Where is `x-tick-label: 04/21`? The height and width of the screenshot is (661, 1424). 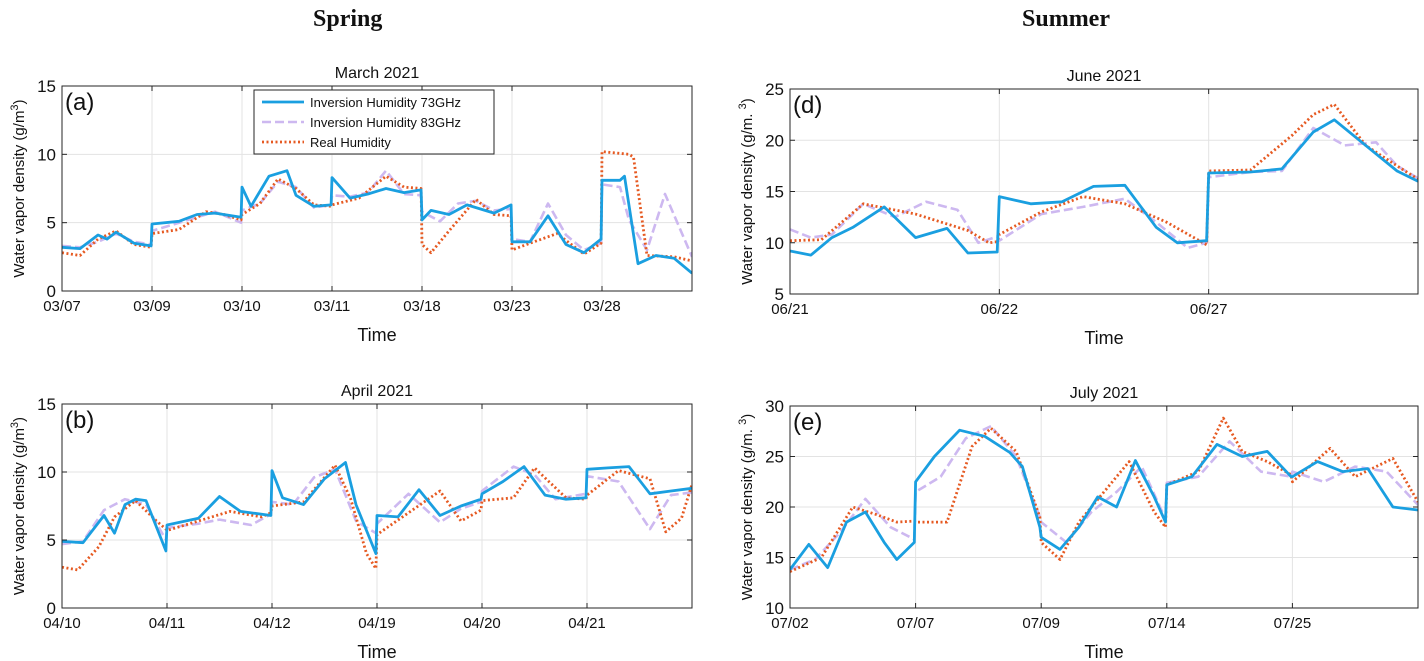
x-tick-label: 04/21 is located at coordinates (587, 623).